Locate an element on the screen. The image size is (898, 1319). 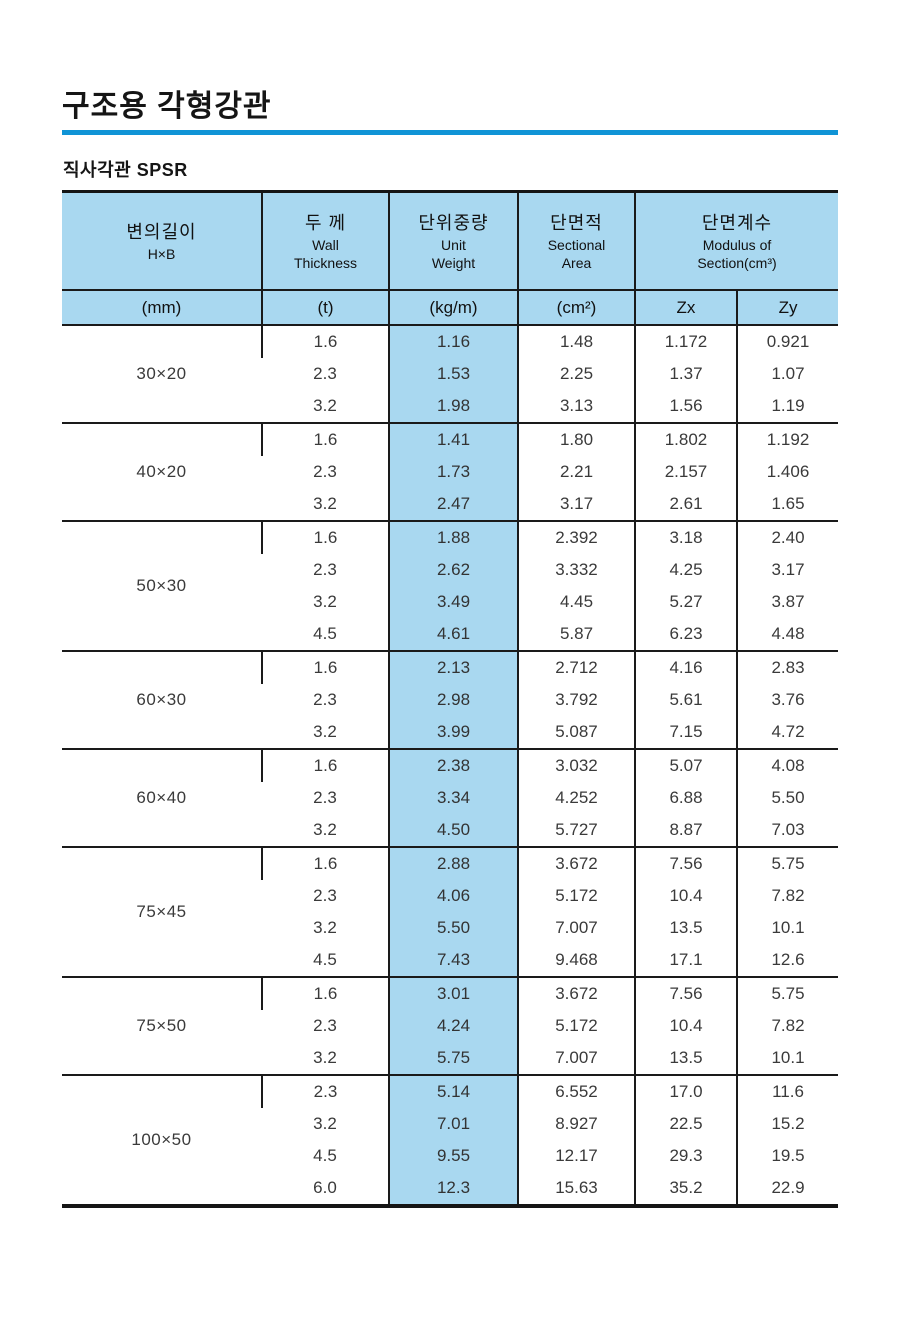
sectional-area-value: 3.672 is located at coordinates (576, 863).